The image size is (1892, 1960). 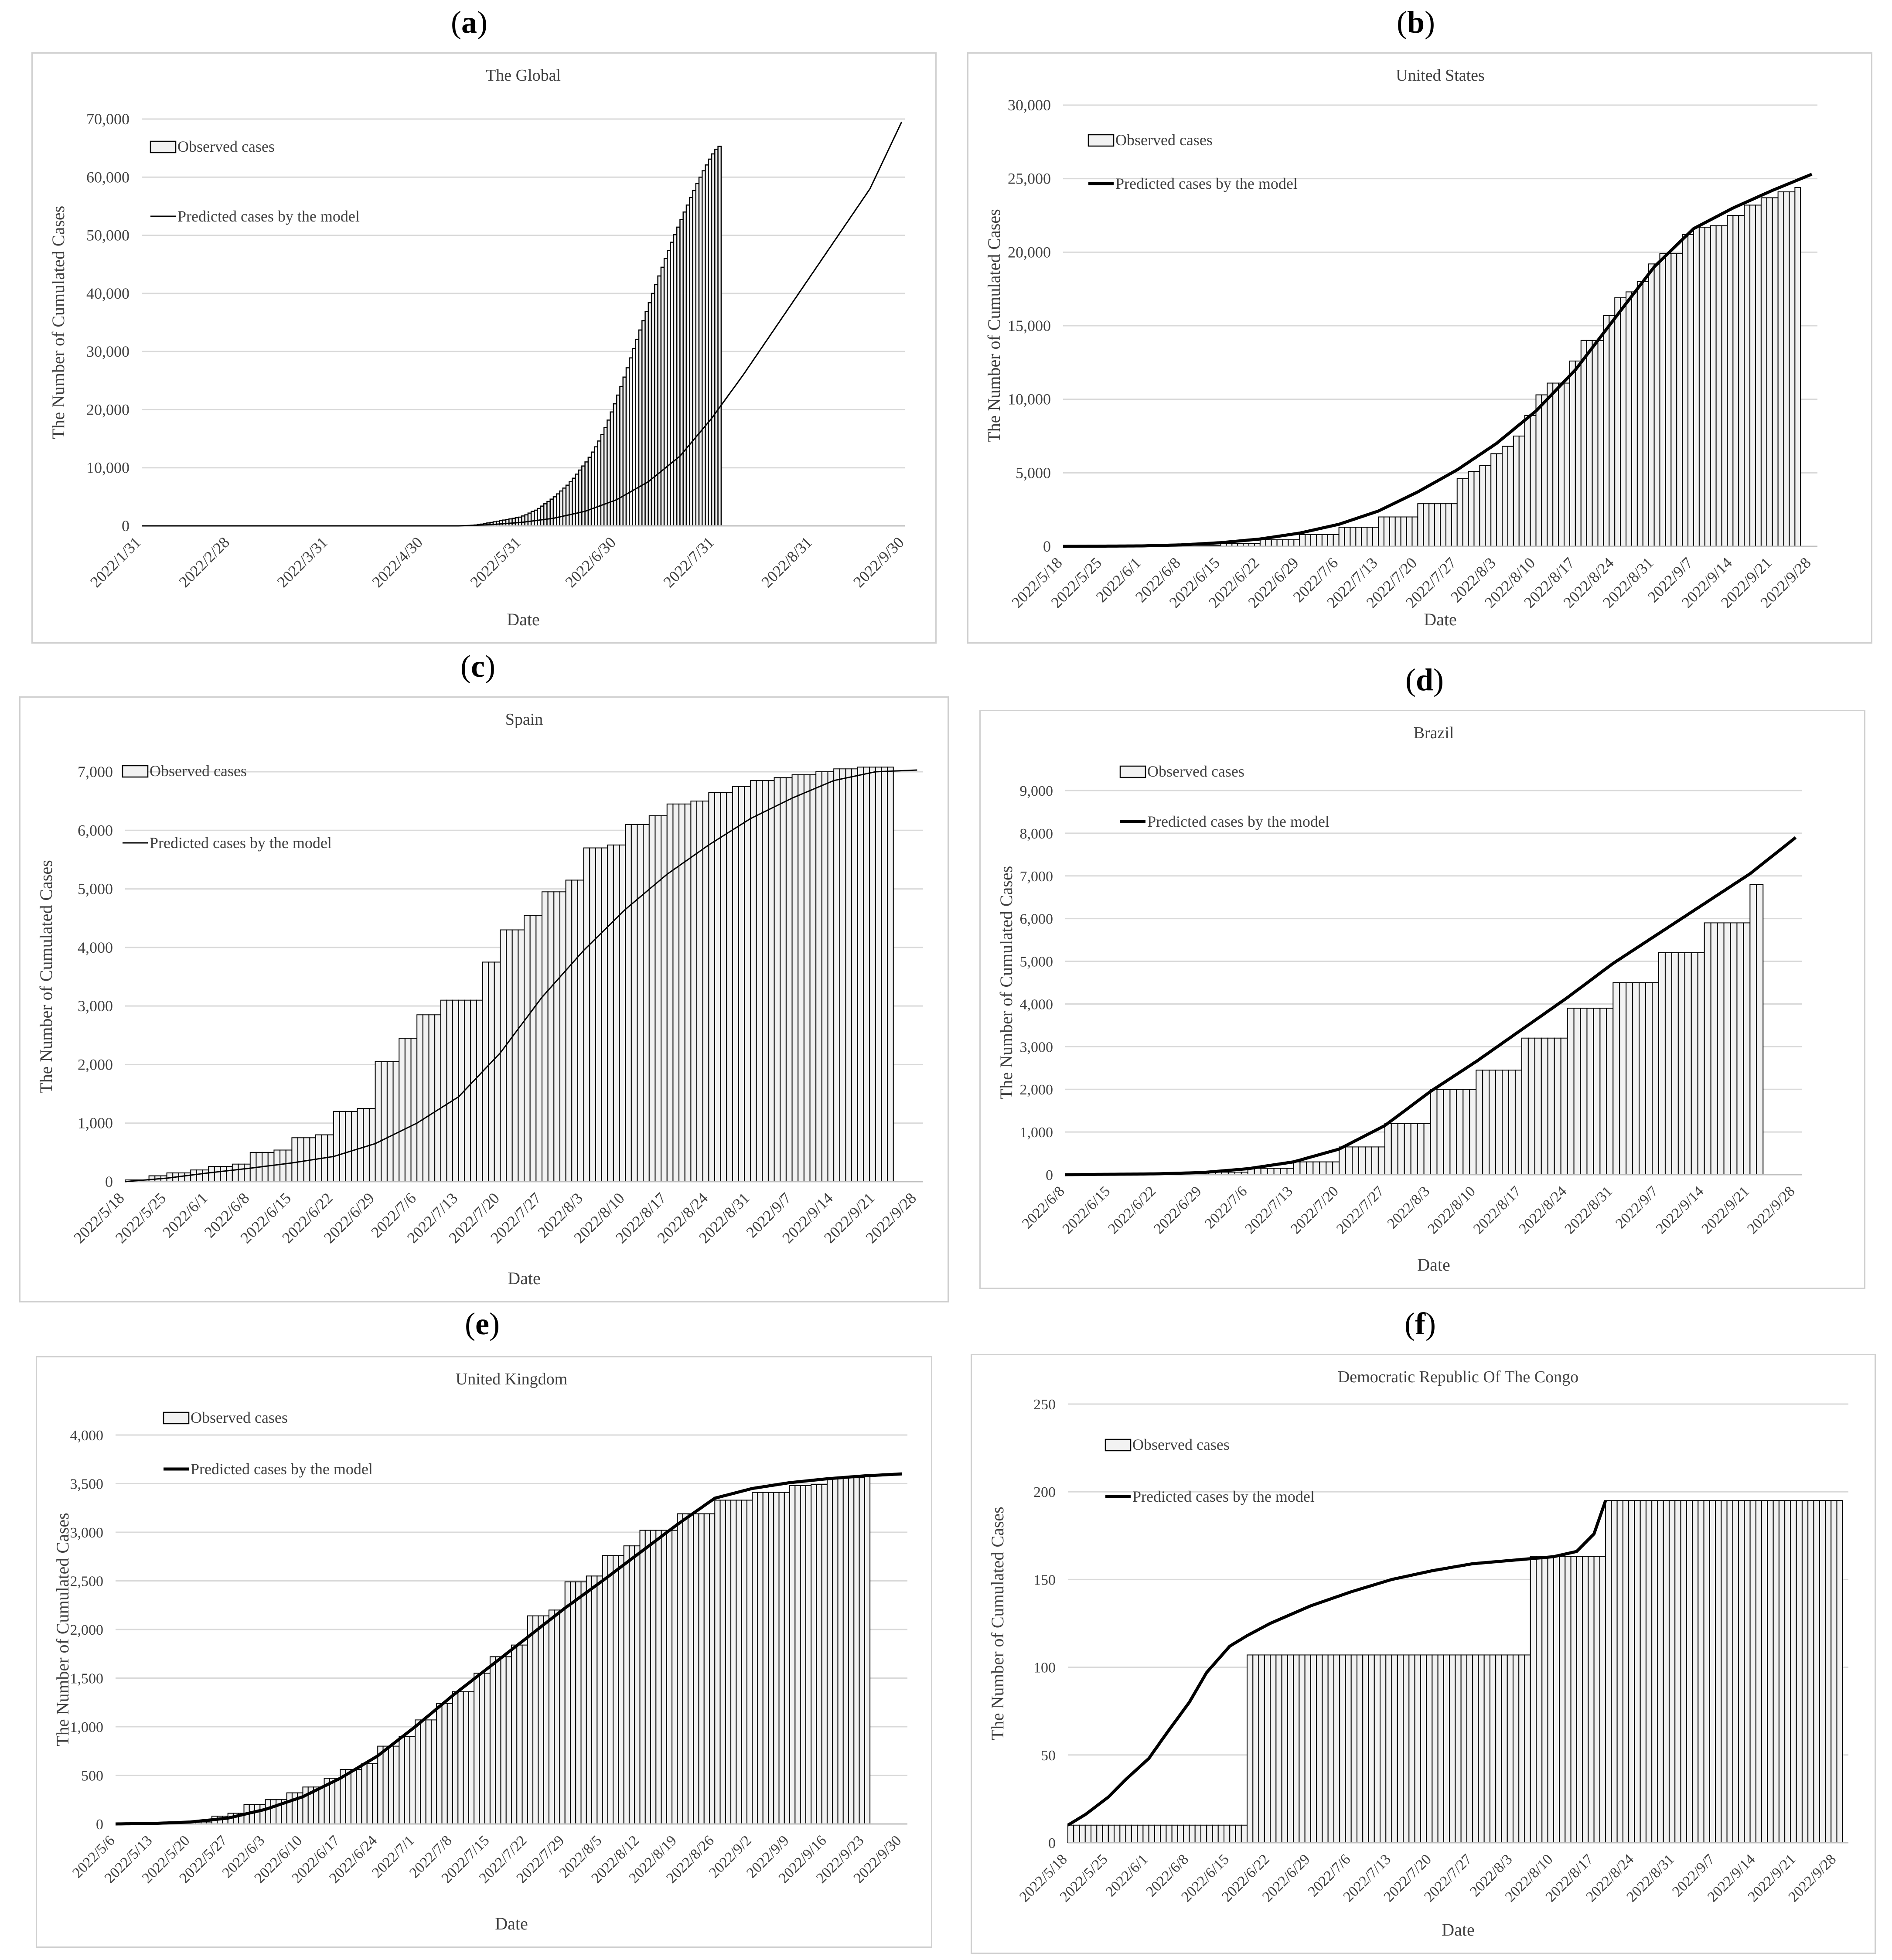 What do you see at coordinates (95, 1123) in the screenshot?
I see `y-tick-label: 1,000` at bounding box center [95, 1123].